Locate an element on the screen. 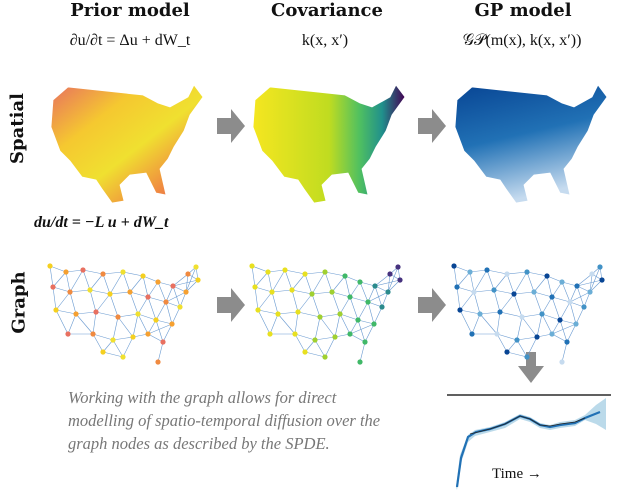 The height and width of the screenshot is (498, 622). gp-model-title: GP model is located at coordinates (523, 10).